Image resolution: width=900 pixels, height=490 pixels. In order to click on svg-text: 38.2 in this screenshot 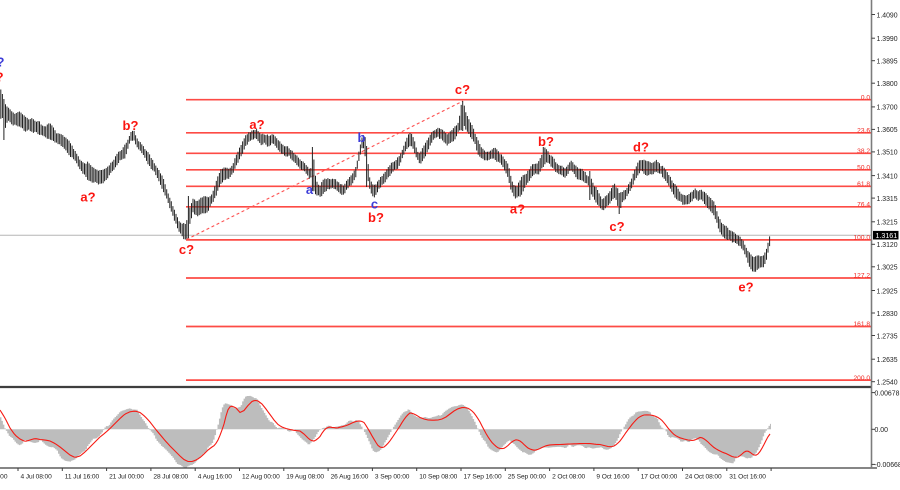, I will do `click(863, 151)`.